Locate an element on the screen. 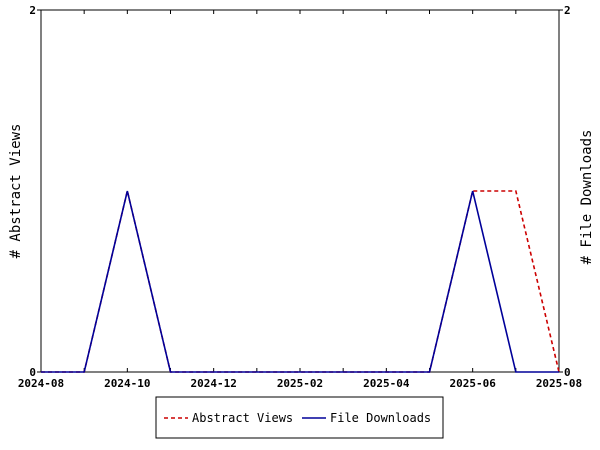 Image resolution: width=600 pixels, height=450 pixels. y-axis-title: # Abstract Views is located at coordinates (16, 191).